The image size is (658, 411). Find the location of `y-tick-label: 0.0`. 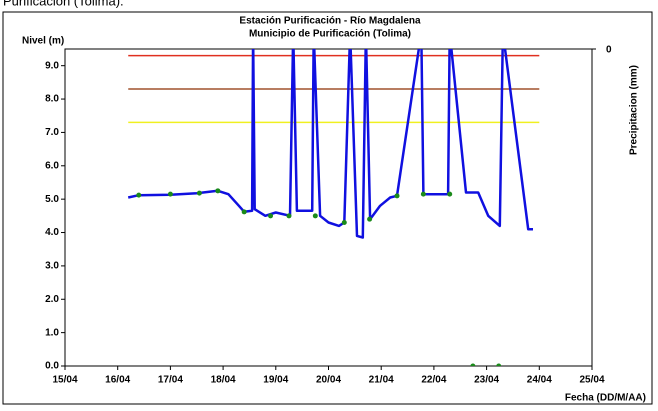

y-tick-label: 0.0 is located at coordinates (52, 366).